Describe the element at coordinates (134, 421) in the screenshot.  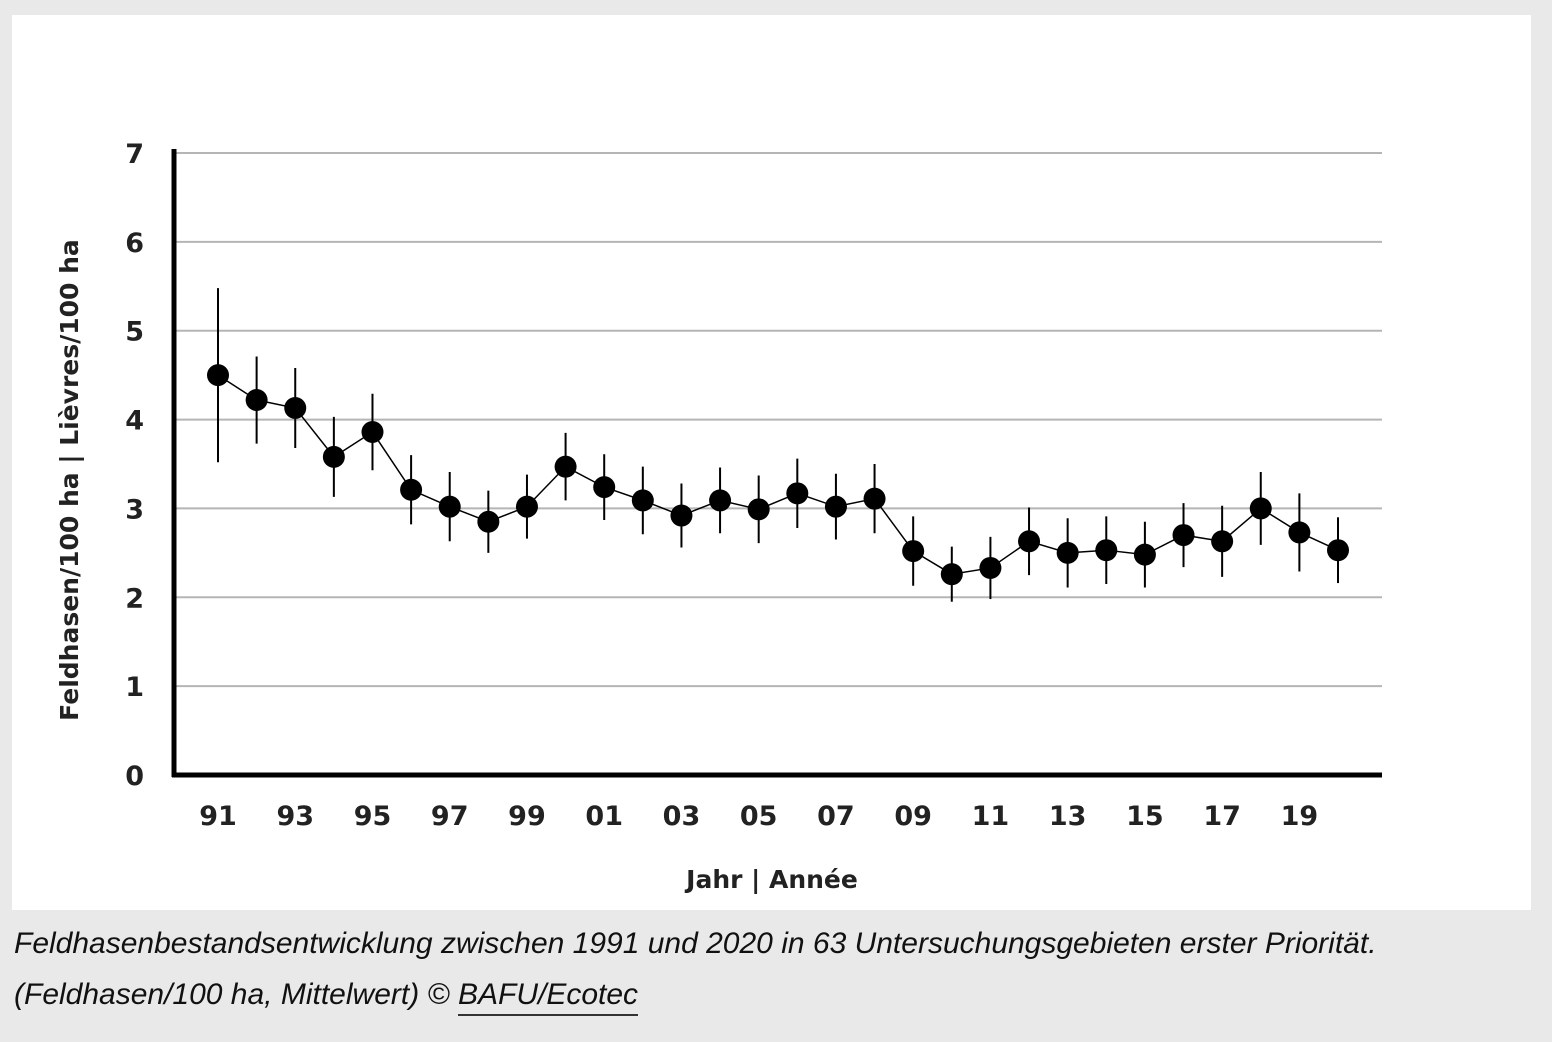
I see `y-tick-label: 4` at that location.